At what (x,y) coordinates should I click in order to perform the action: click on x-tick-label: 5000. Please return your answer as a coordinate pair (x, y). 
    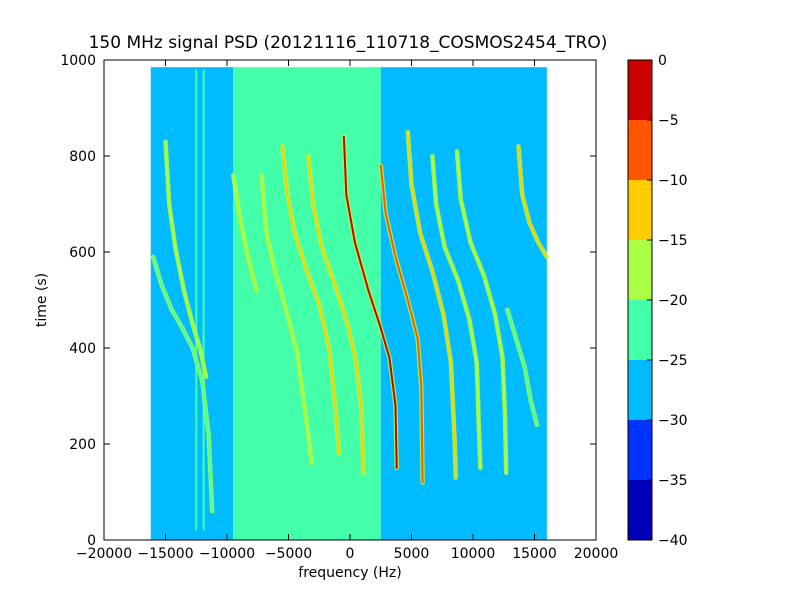
    Looking at the image, I should click on (412, 554).